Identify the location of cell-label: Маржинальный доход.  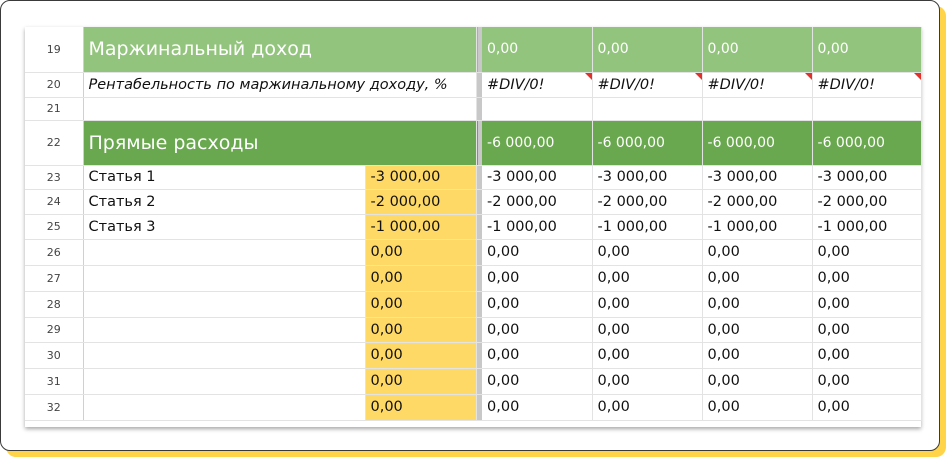
(280, 50).